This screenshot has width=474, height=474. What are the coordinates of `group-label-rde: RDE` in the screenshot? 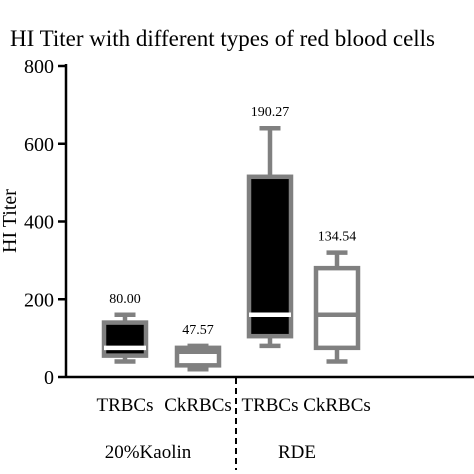 It's located at (297, 452).